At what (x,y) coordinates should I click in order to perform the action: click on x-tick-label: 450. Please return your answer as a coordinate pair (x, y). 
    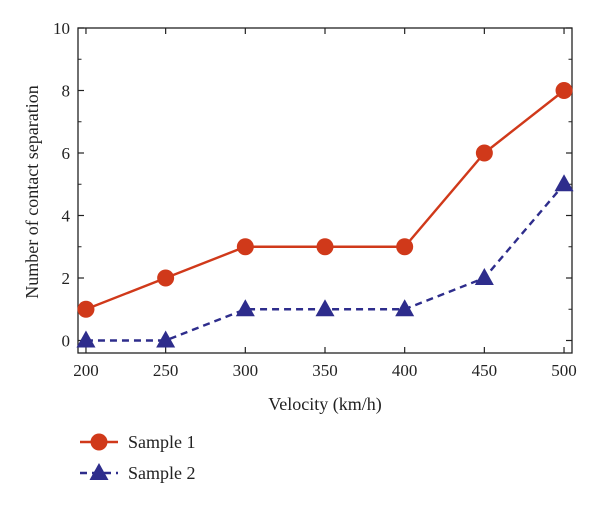
    Looking at the image, I should click on (485, 370).